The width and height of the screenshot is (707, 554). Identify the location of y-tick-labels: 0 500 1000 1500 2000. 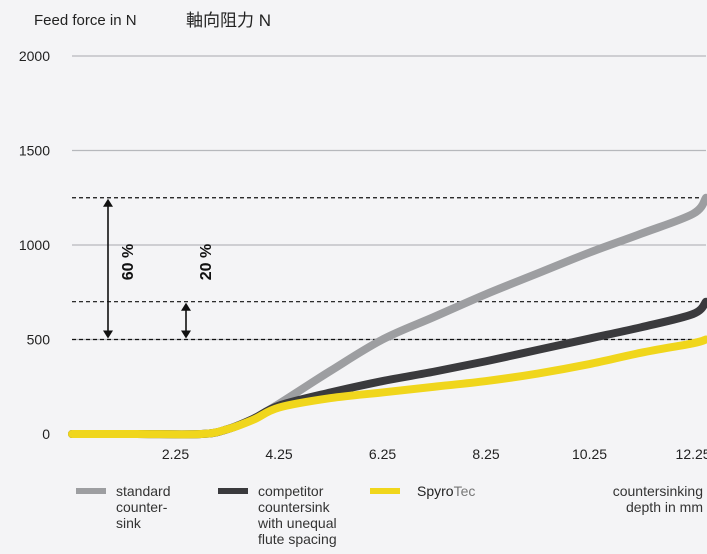
(34, 245).